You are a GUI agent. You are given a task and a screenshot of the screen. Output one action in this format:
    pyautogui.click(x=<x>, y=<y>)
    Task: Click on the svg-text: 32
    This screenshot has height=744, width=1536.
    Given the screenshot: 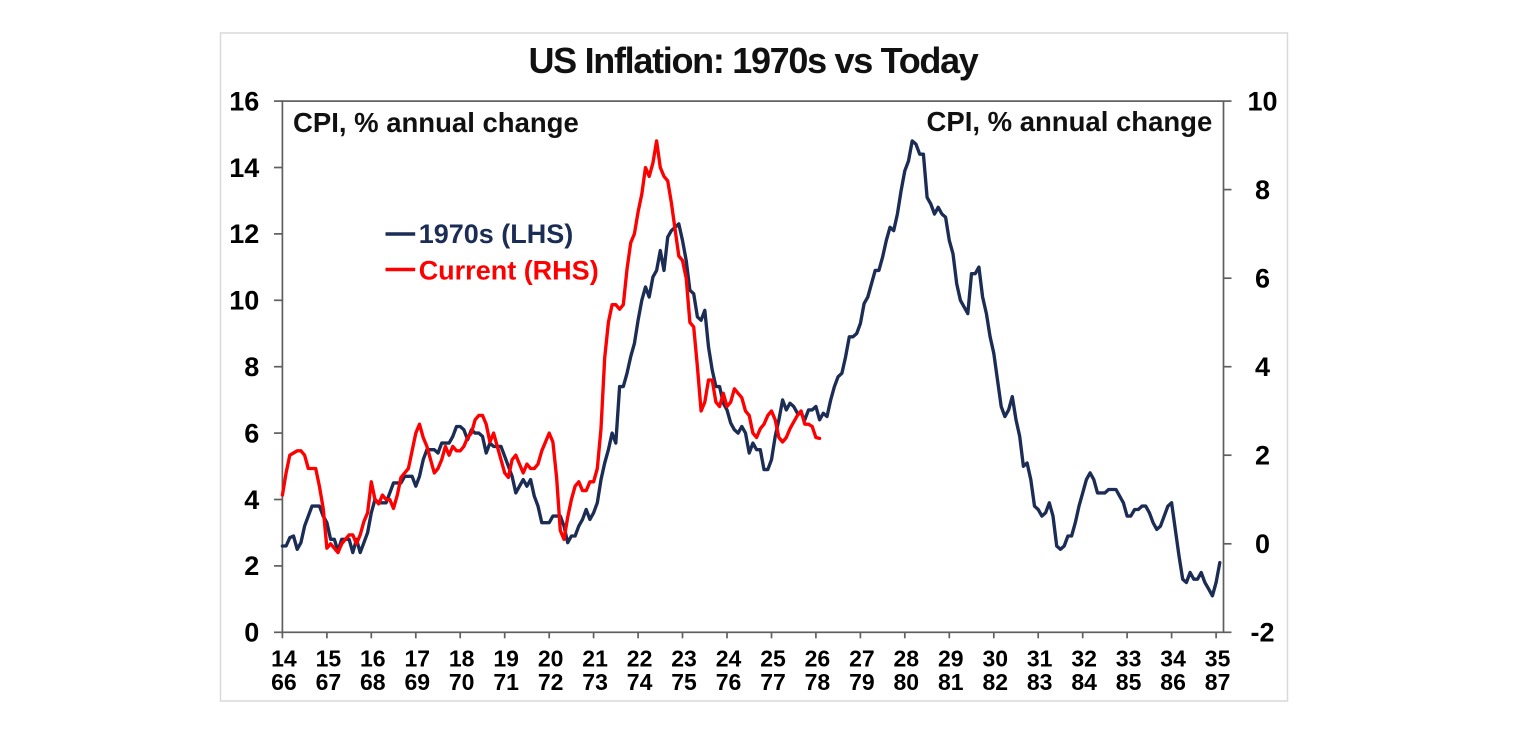 What is the action you would take?
    pyautogui.click(x=1084, y=659)
    